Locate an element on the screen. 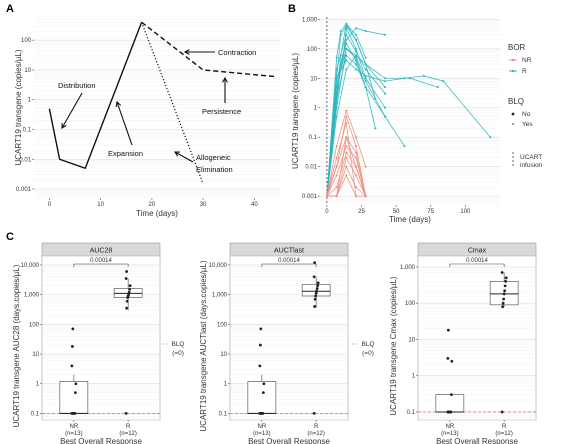  y-axis-title: UCART19 transgene AUC28 (days.copies/µL) is located at coordinates (16, 345).